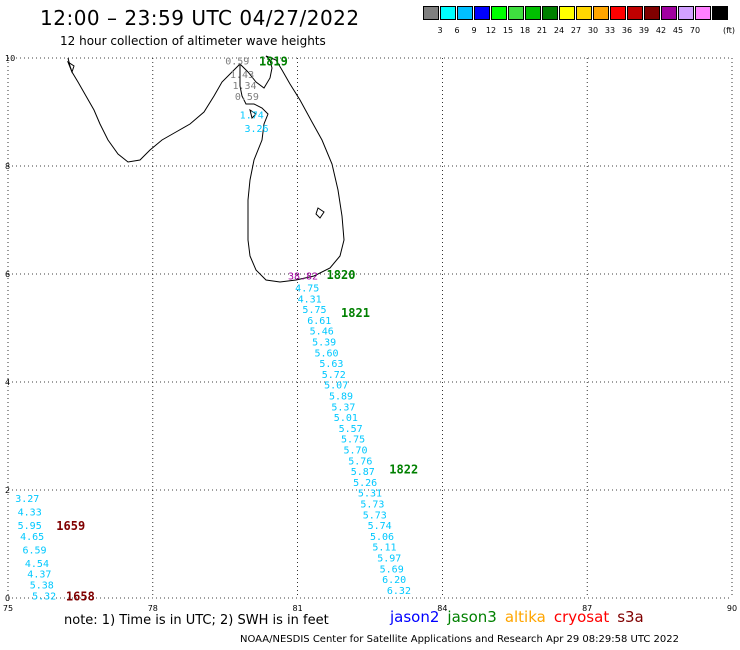  Describe the element at coordinates (154, 110) in the screenshot. I see `india-coastline` at that location.